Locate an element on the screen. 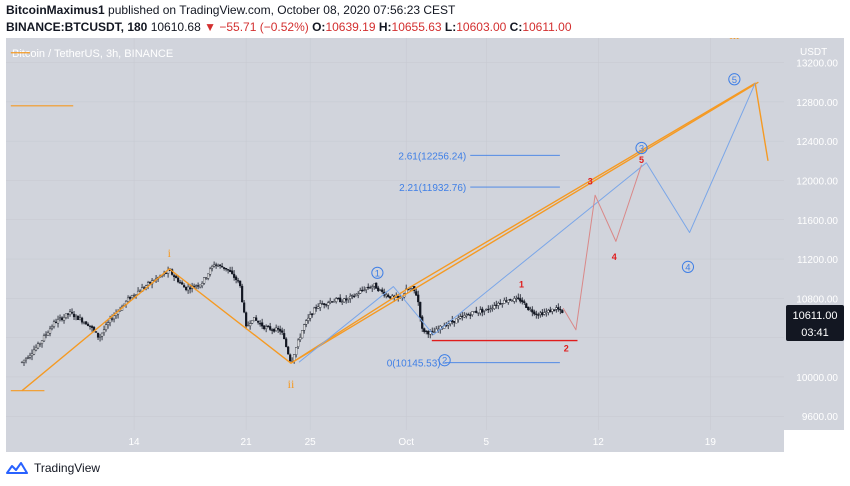 This screenshot has width=850, height=486. last-price-box-bg is located at coordinates (815, 323).